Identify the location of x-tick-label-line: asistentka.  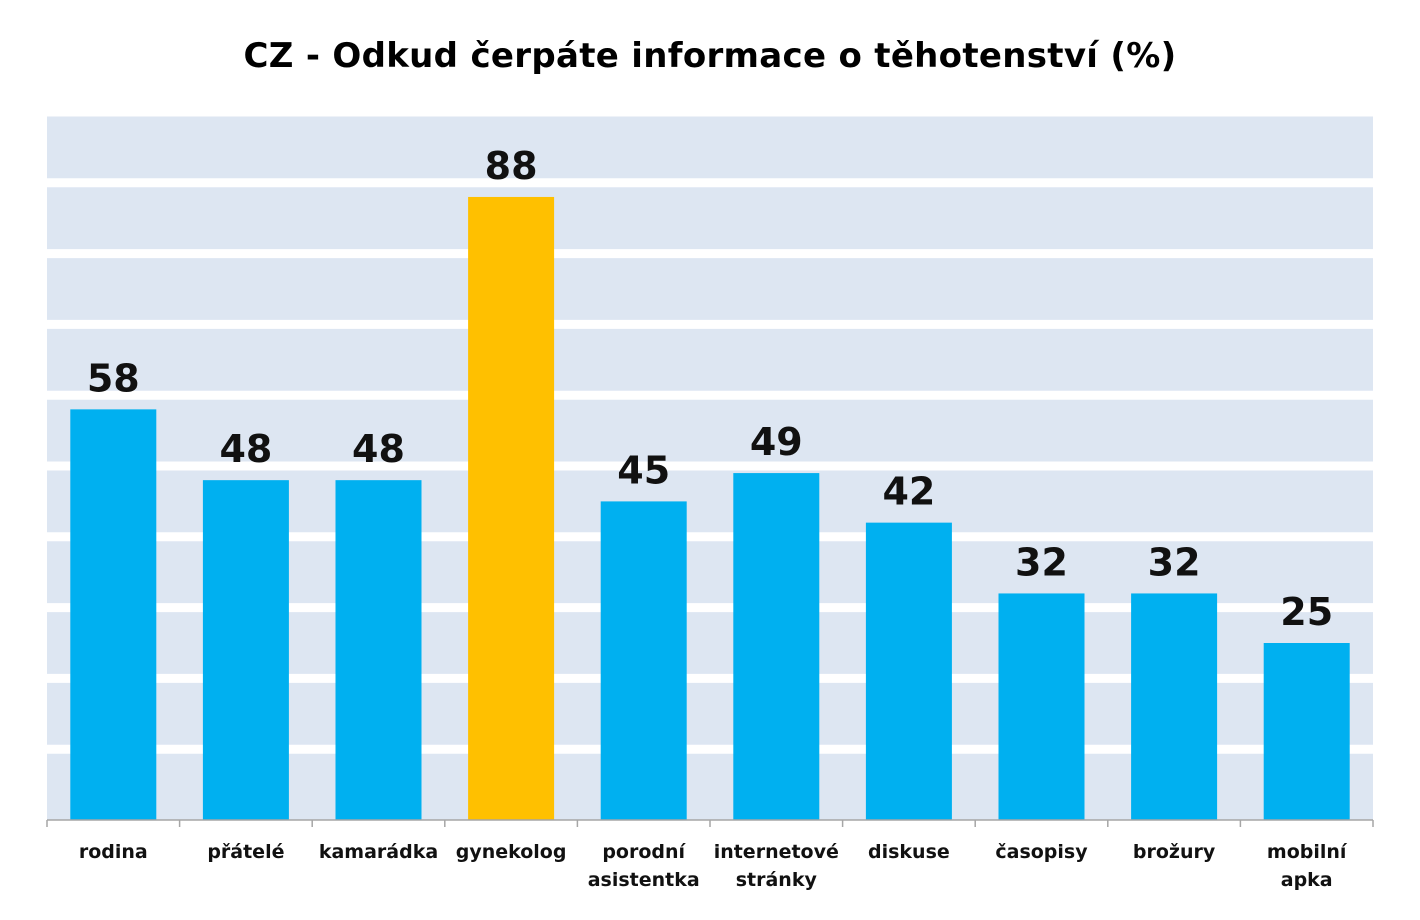
(644, 880).